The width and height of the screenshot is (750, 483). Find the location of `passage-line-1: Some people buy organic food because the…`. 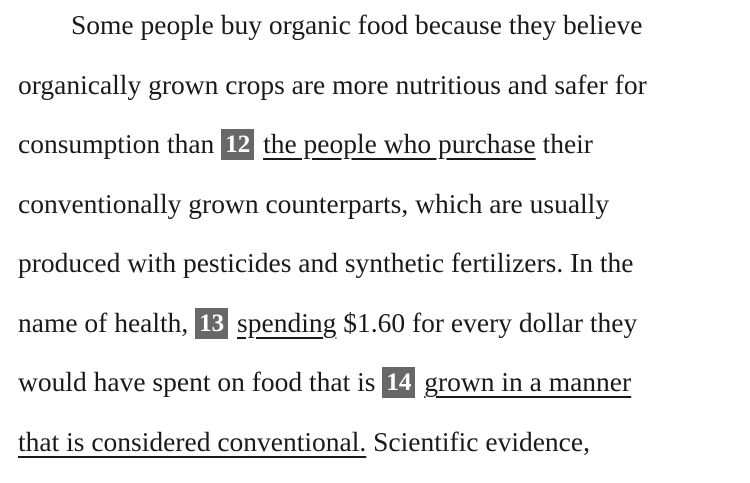

passage-line-1: Some people buy organic food because the… is located at coordinates (384, 37).